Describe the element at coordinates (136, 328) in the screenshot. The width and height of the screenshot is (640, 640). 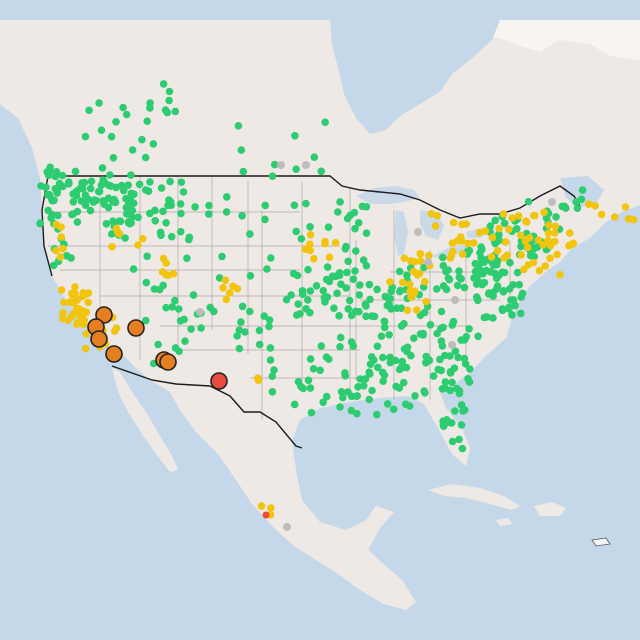
I see `sensor-unhealthy-sensitive-marker` at that location.